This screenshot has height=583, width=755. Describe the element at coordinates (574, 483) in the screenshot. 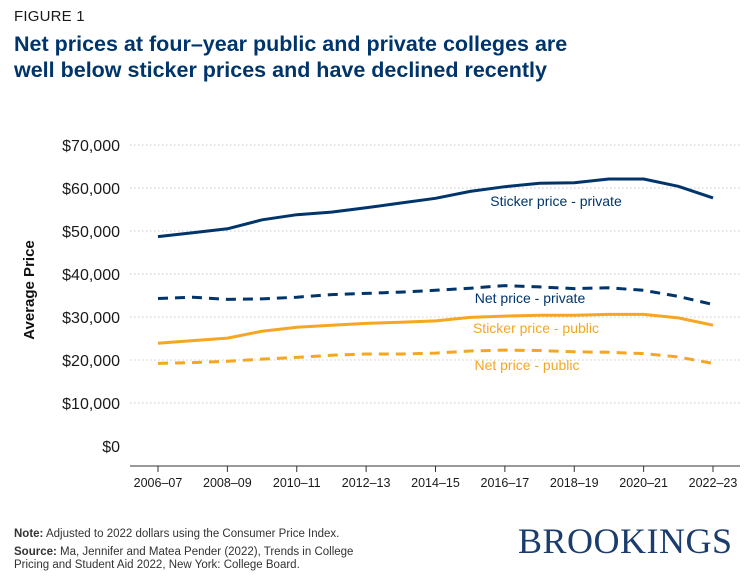

I see `x-tick-label: 2018–19` at that location.